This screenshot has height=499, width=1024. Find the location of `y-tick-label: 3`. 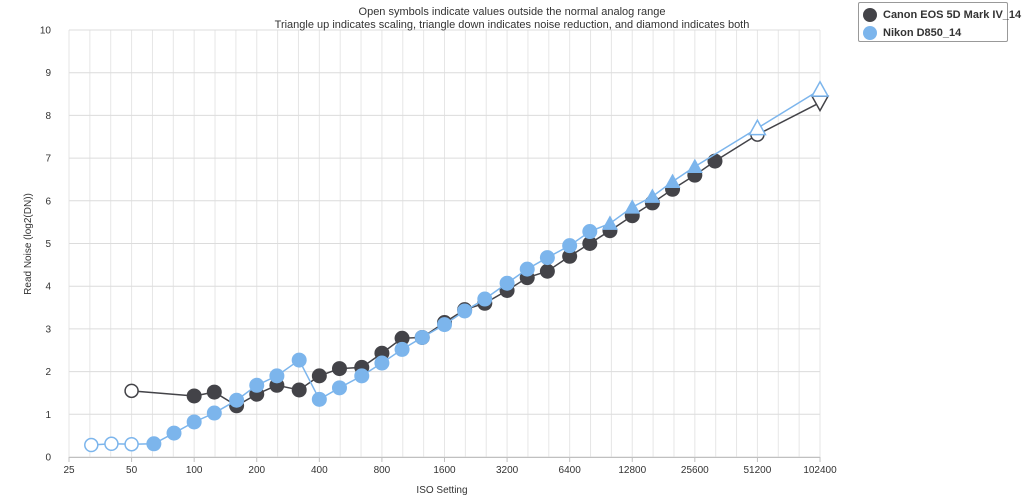

y-tick-label: 3 is located at coordinates (48, 329).